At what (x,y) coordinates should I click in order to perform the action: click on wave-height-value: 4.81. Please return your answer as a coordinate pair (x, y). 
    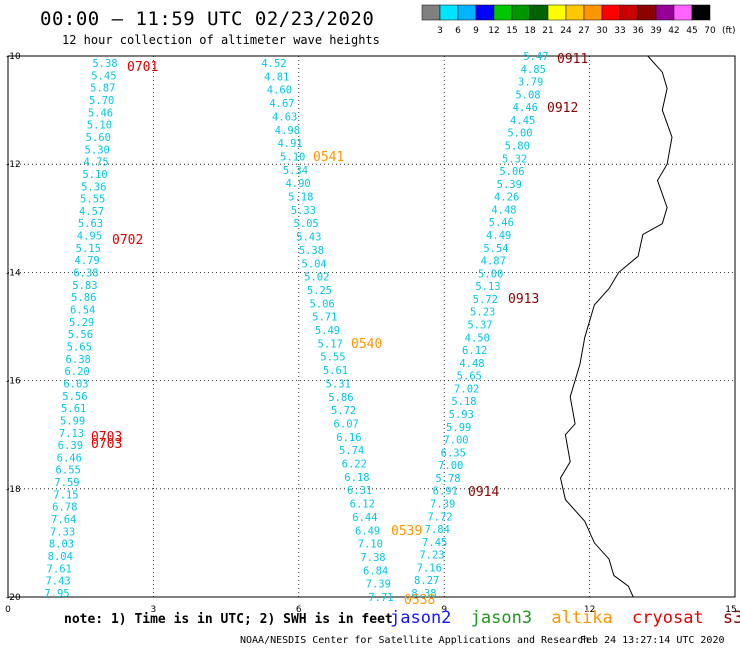
    Looking at the image, I should click on (276, 77).